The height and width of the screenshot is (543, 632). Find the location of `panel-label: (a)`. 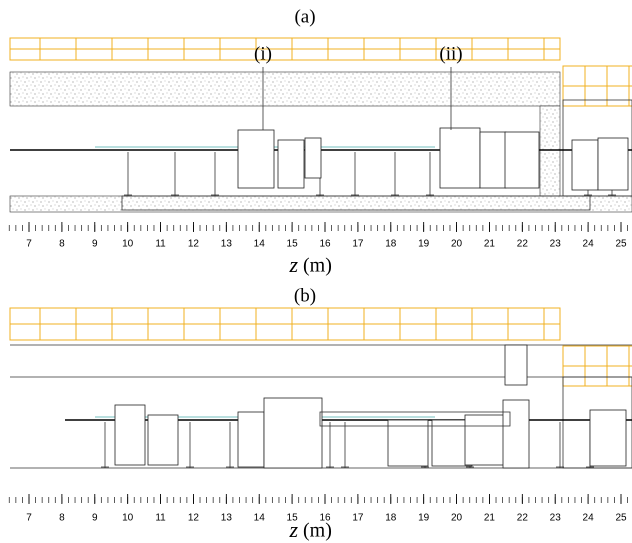

panel-label: (a) is located at coordinates (304, 16).